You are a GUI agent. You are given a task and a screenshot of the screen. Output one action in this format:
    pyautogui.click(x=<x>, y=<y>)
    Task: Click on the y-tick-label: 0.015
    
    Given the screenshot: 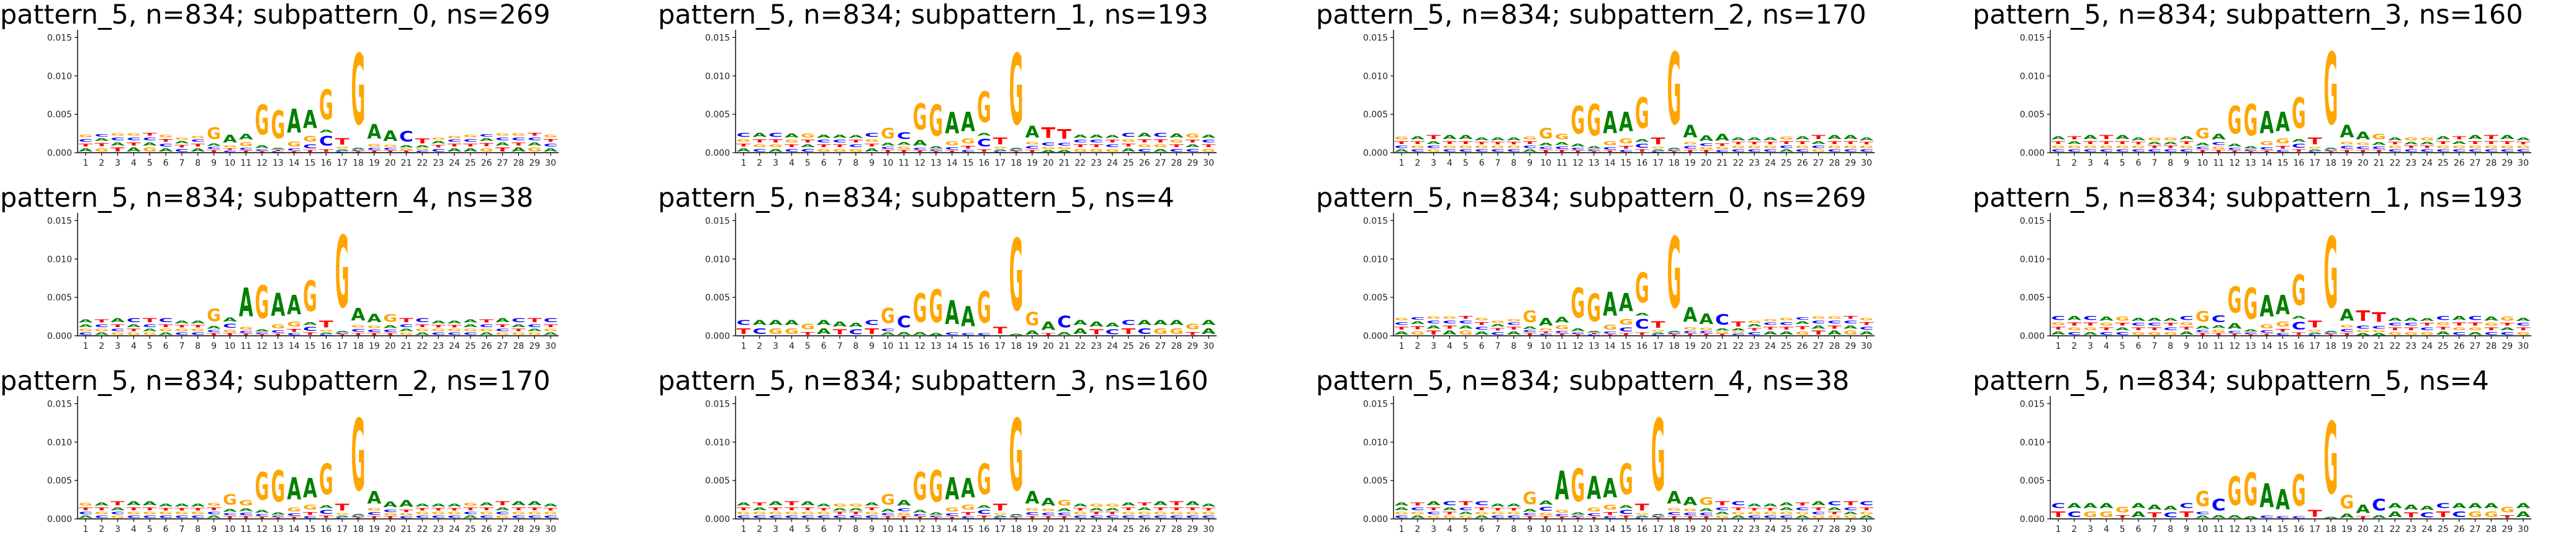 What is the action you would take?
    pyautogui.click(x=59, y=221)
    